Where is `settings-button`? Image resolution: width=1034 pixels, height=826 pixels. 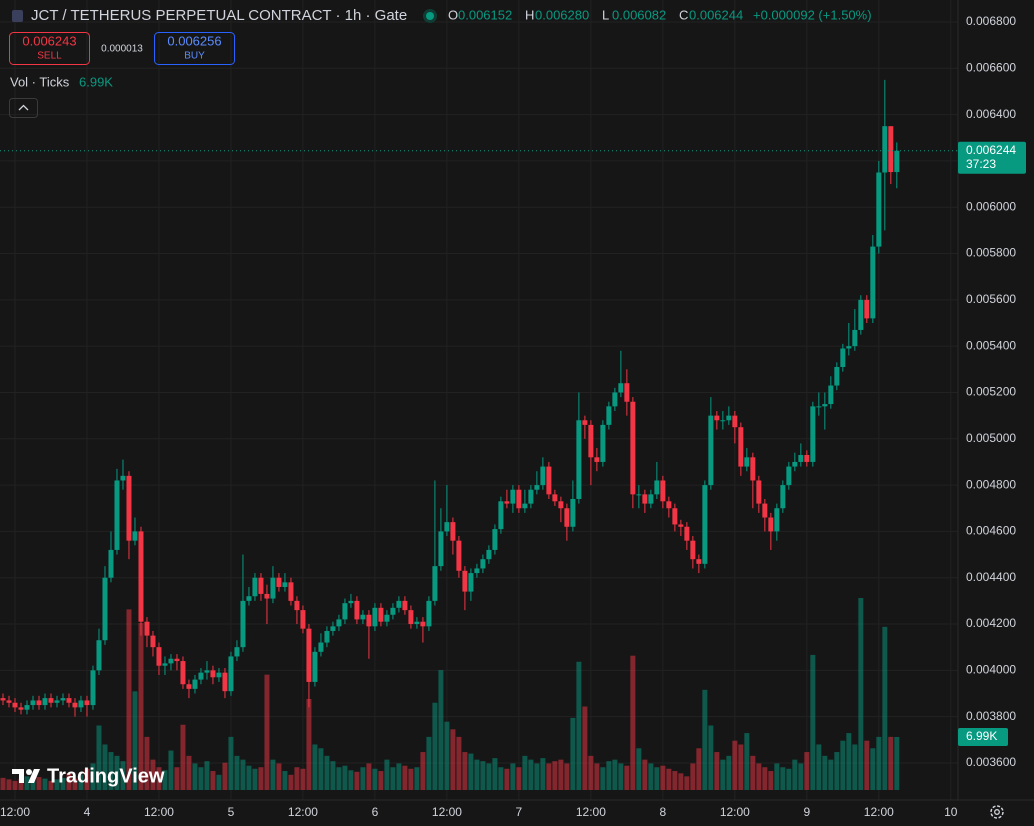 settings-button is located at coordinates (997, 812).